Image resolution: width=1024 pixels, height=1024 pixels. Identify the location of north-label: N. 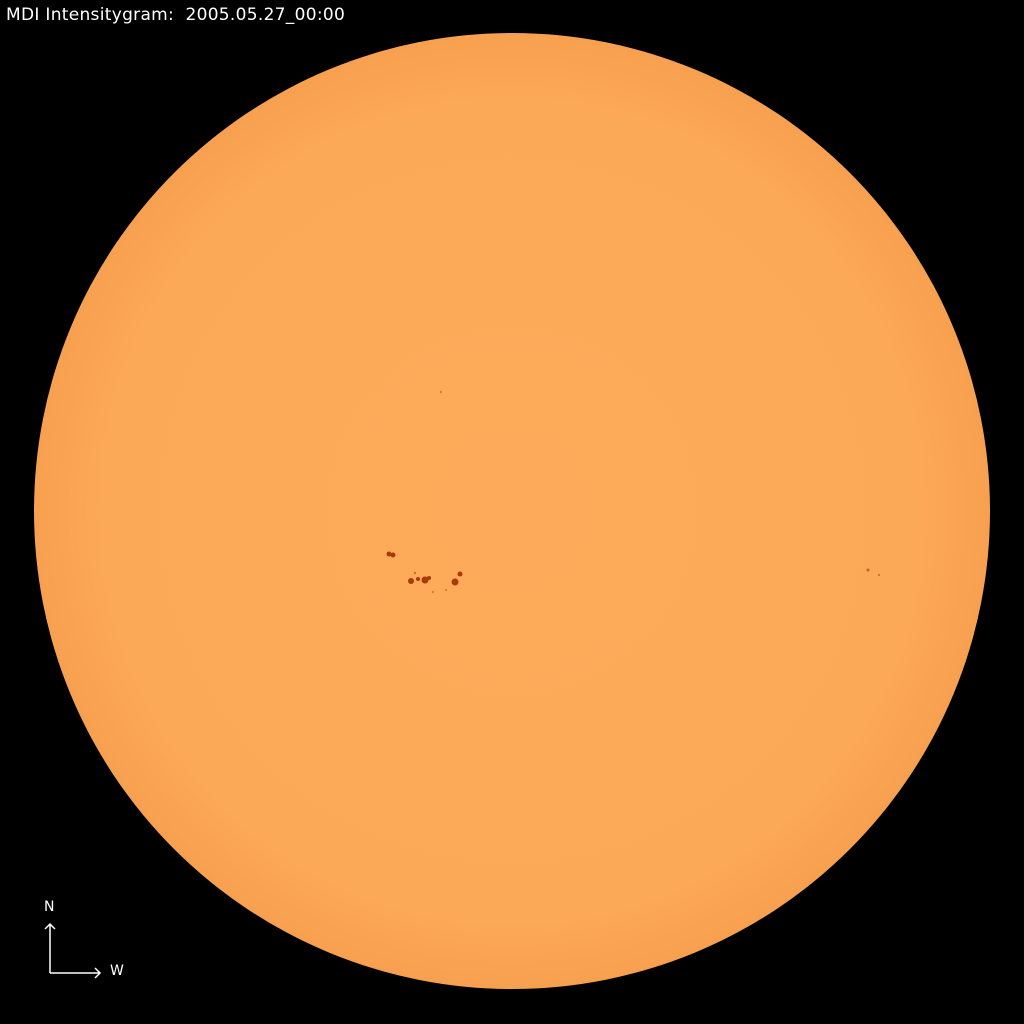
(49, 907).